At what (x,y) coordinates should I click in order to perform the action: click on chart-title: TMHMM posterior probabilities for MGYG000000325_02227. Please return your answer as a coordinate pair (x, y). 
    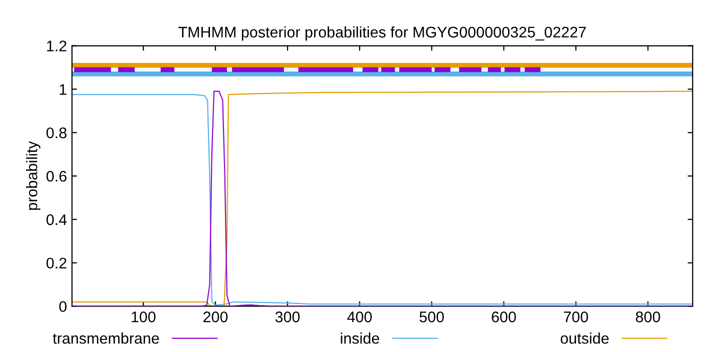
    Looking at the image, I should click on (382, 33).